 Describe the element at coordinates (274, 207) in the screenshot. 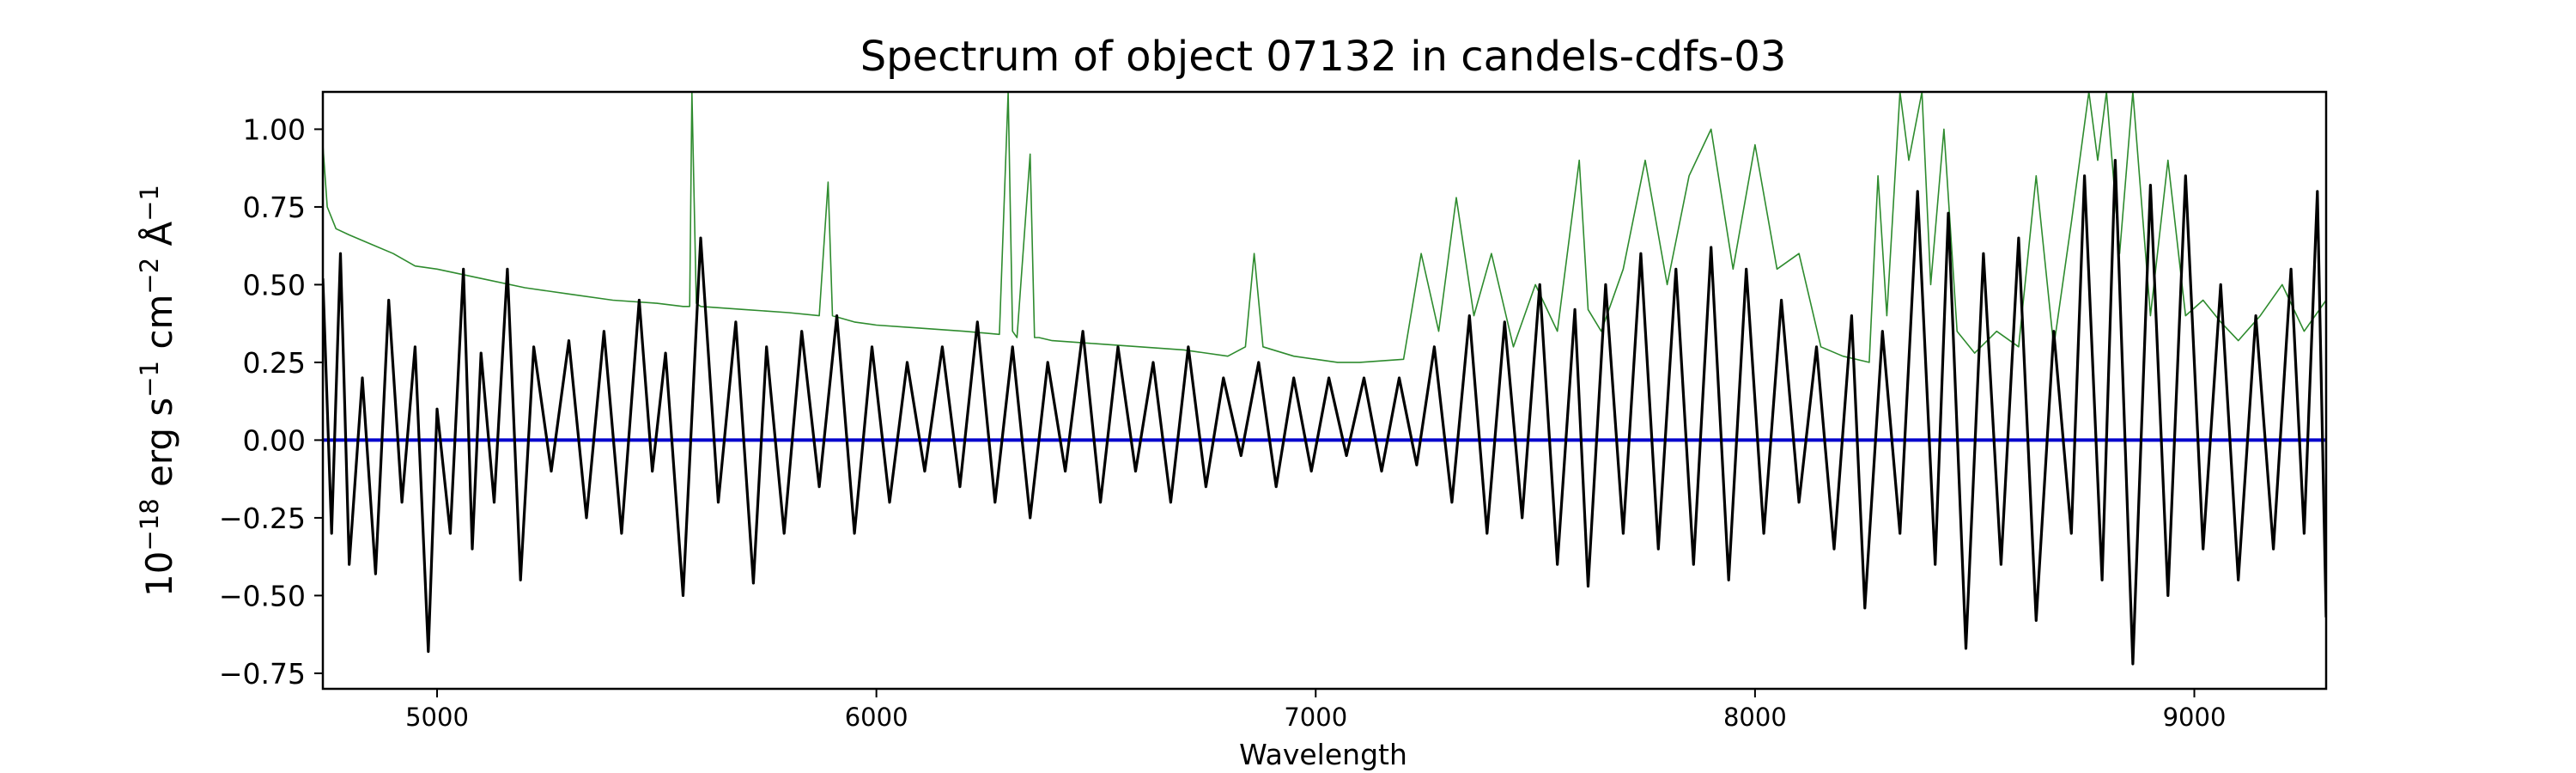

I see `y-tick-label: 0.75` at that location.